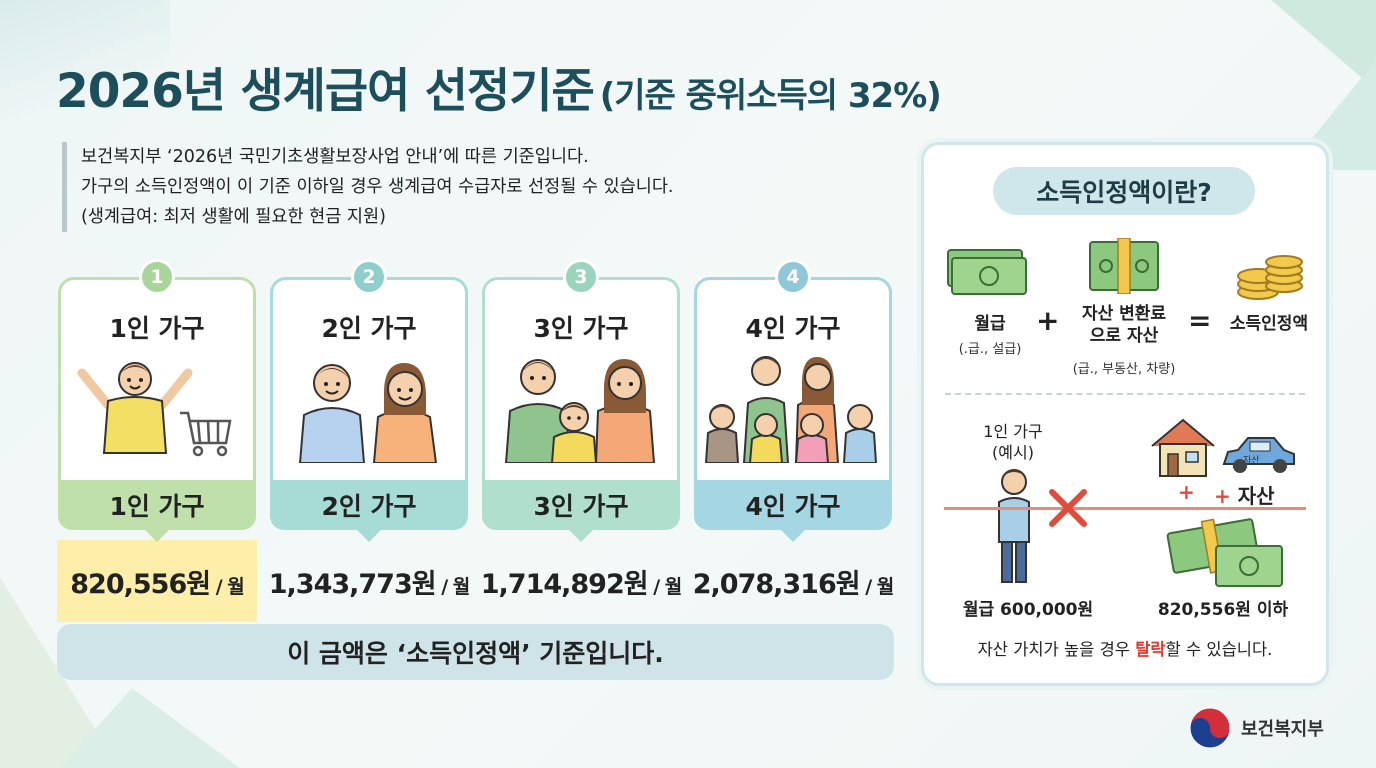 This screenshot has width=1376, height=768. I want to click on card-band-label: 2인 가구, so click(369, 505).